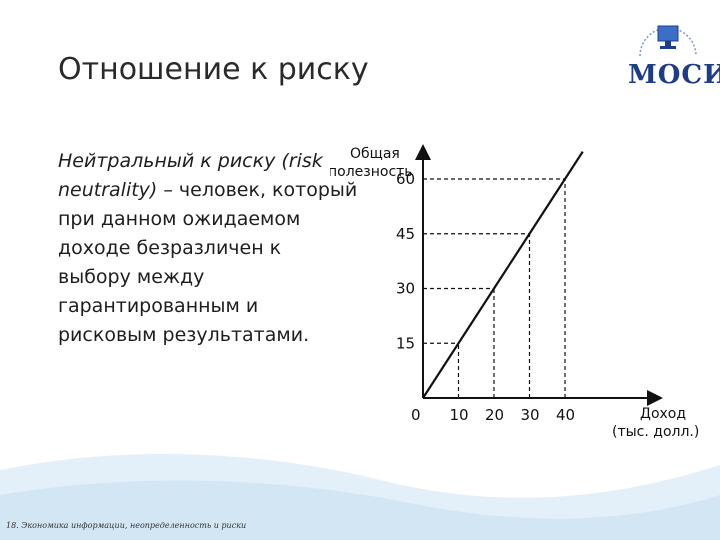 The image size is (720, 540). Describe the element at coordinates (405, 234) in the screenshot. I see `y-tick-label: 45` at that location.